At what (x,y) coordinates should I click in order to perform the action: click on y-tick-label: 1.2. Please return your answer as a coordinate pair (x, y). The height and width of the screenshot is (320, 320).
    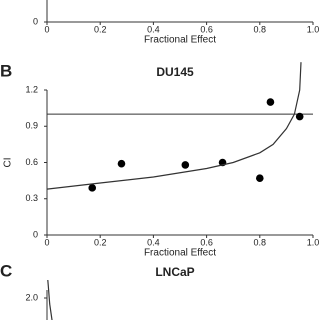
    Looking at the image, I should click on (31, 89).